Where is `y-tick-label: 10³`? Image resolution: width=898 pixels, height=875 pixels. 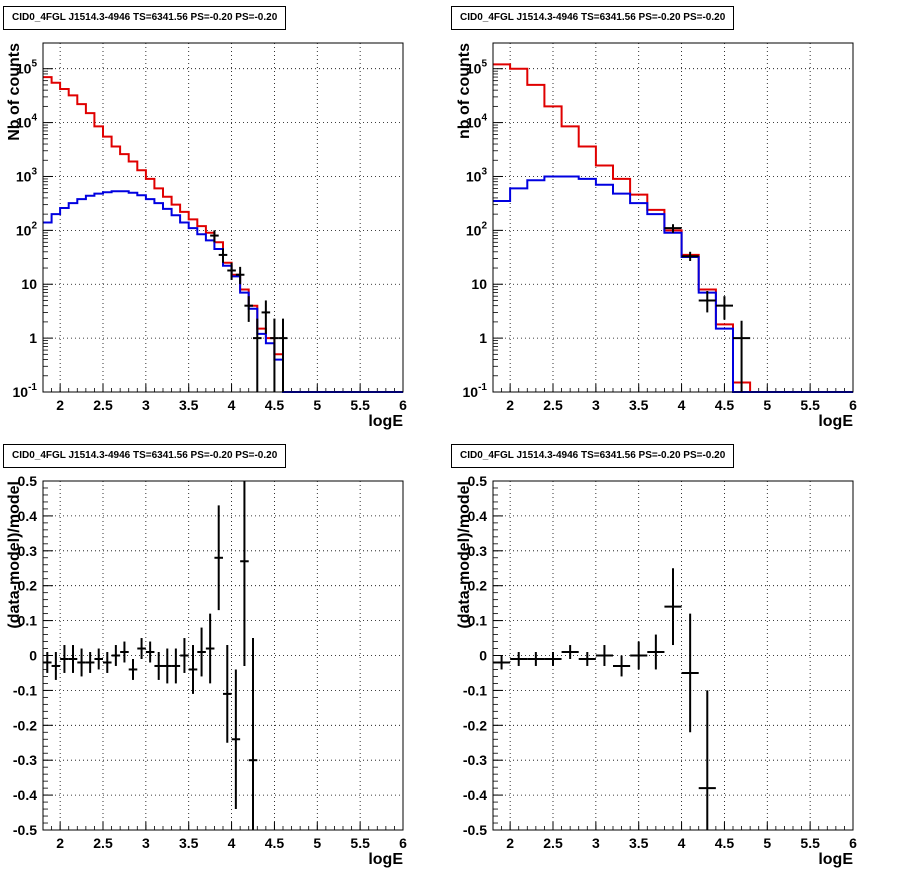 y-tick-label: 10³ is located at coordinates (477, 175).